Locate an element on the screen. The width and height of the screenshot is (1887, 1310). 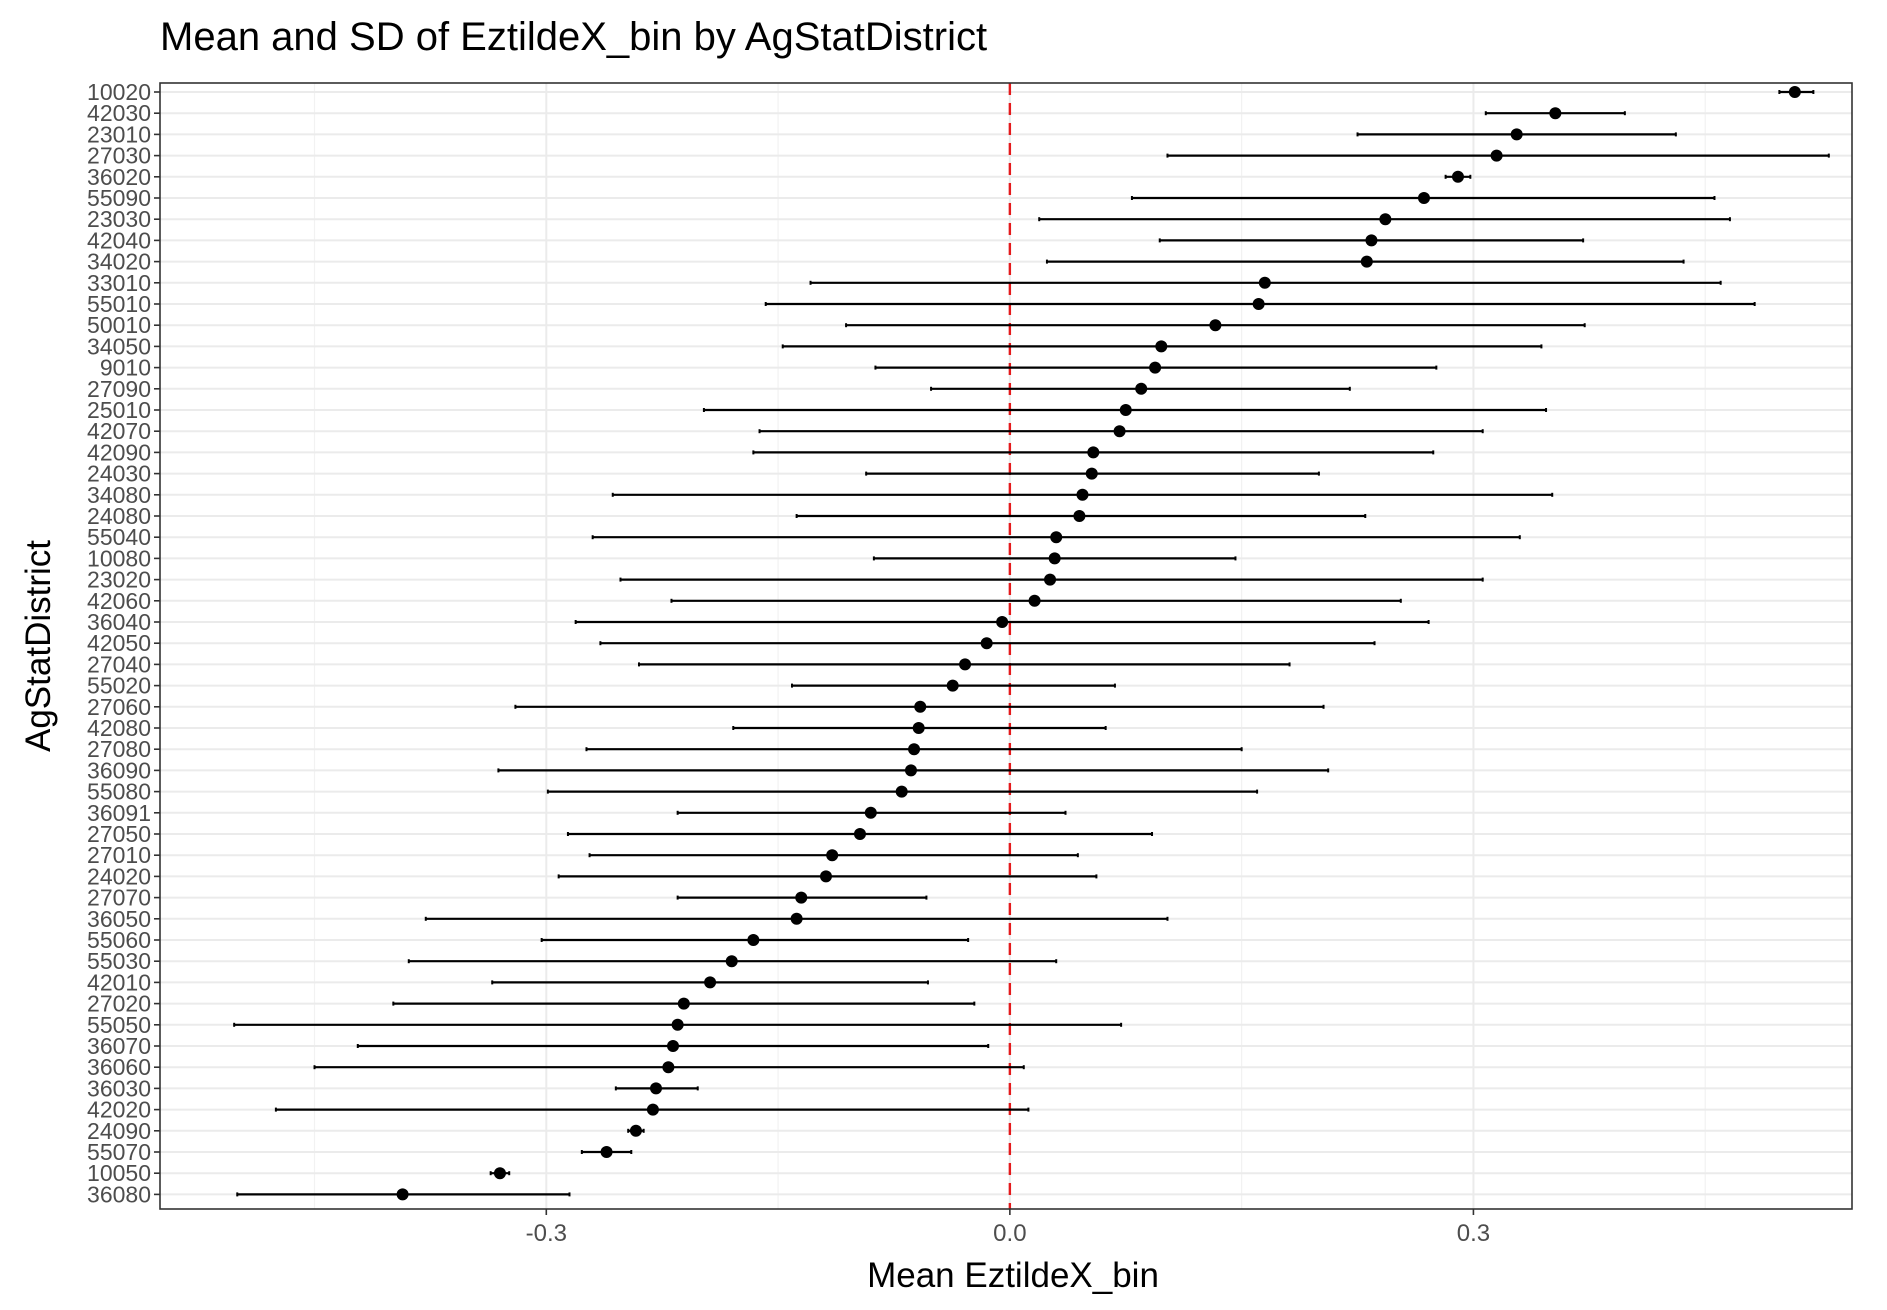
y-tick-label: 23030 is located at coordinates (119, 219).